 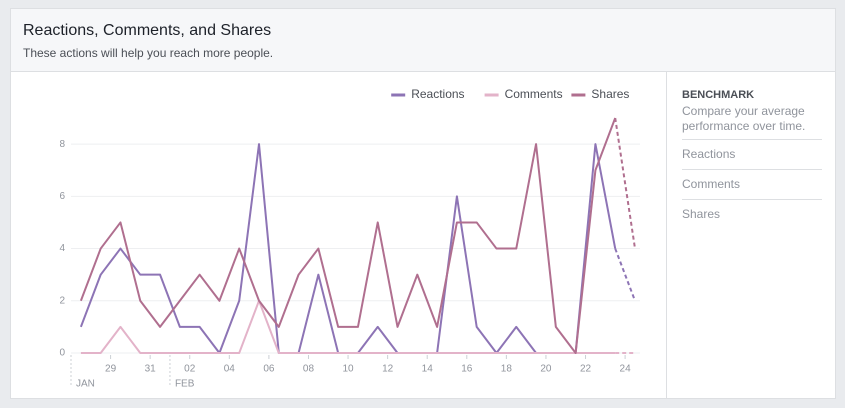 What do you see at coordinates (467, 369) in the screenshot?
I see `x-tick-label: 16` at bounding box center [467, 369].